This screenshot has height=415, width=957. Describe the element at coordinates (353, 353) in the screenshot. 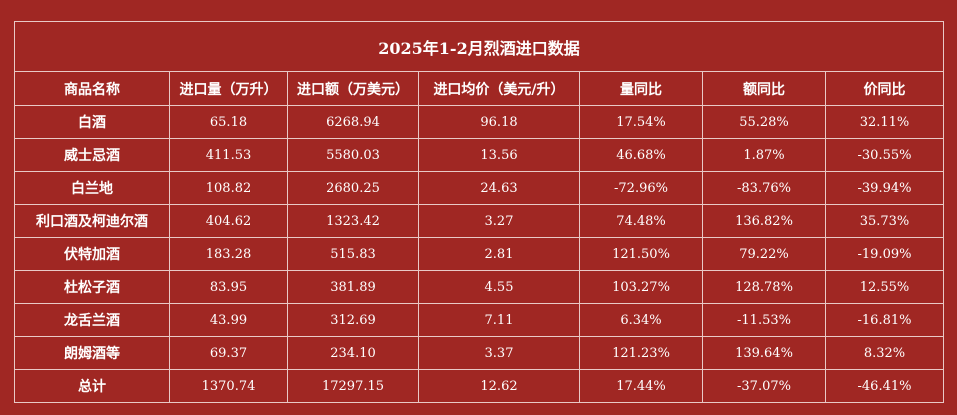

I see `cell-value: 234.10` at that location.